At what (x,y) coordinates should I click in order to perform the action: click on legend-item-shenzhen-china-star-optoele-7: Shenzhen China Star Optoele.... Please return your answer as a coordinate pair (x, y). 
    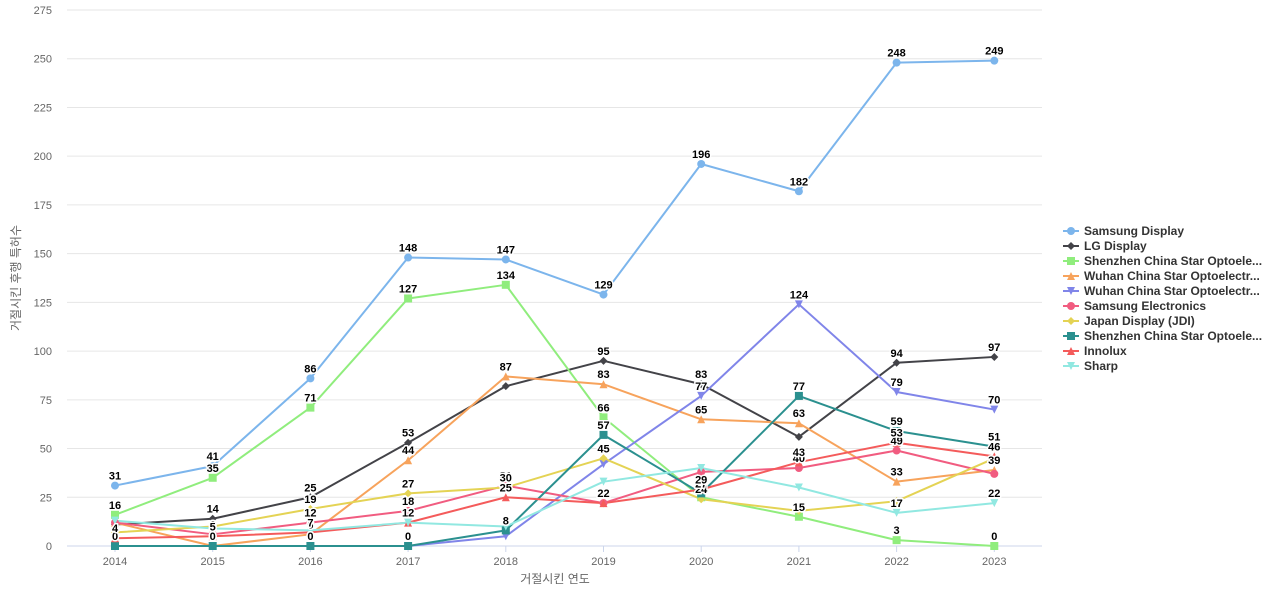
    Looking at the image, I should click on (1162, 335).